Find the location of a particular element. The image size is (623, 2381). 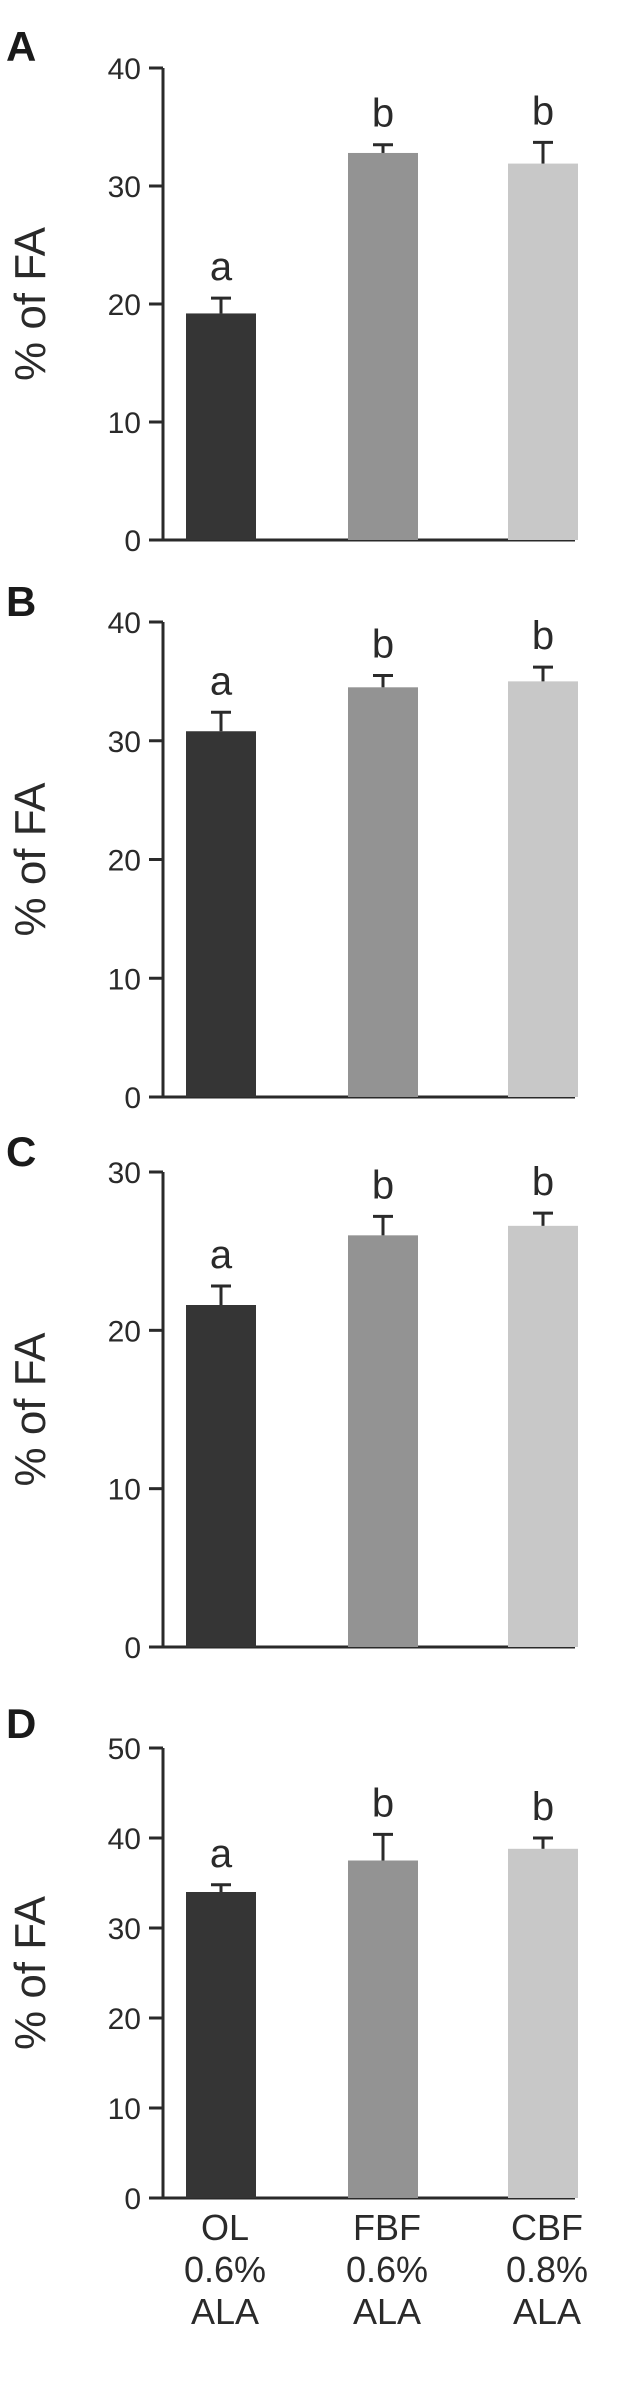

panel-label: A is located at coordinates (21, 46).